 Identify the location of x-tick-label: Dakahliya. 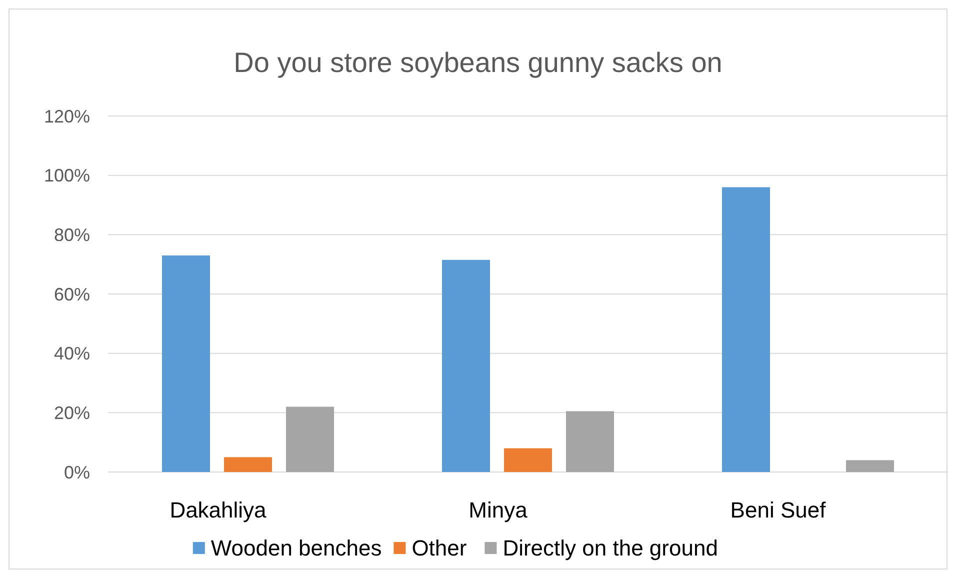
(219, 510).